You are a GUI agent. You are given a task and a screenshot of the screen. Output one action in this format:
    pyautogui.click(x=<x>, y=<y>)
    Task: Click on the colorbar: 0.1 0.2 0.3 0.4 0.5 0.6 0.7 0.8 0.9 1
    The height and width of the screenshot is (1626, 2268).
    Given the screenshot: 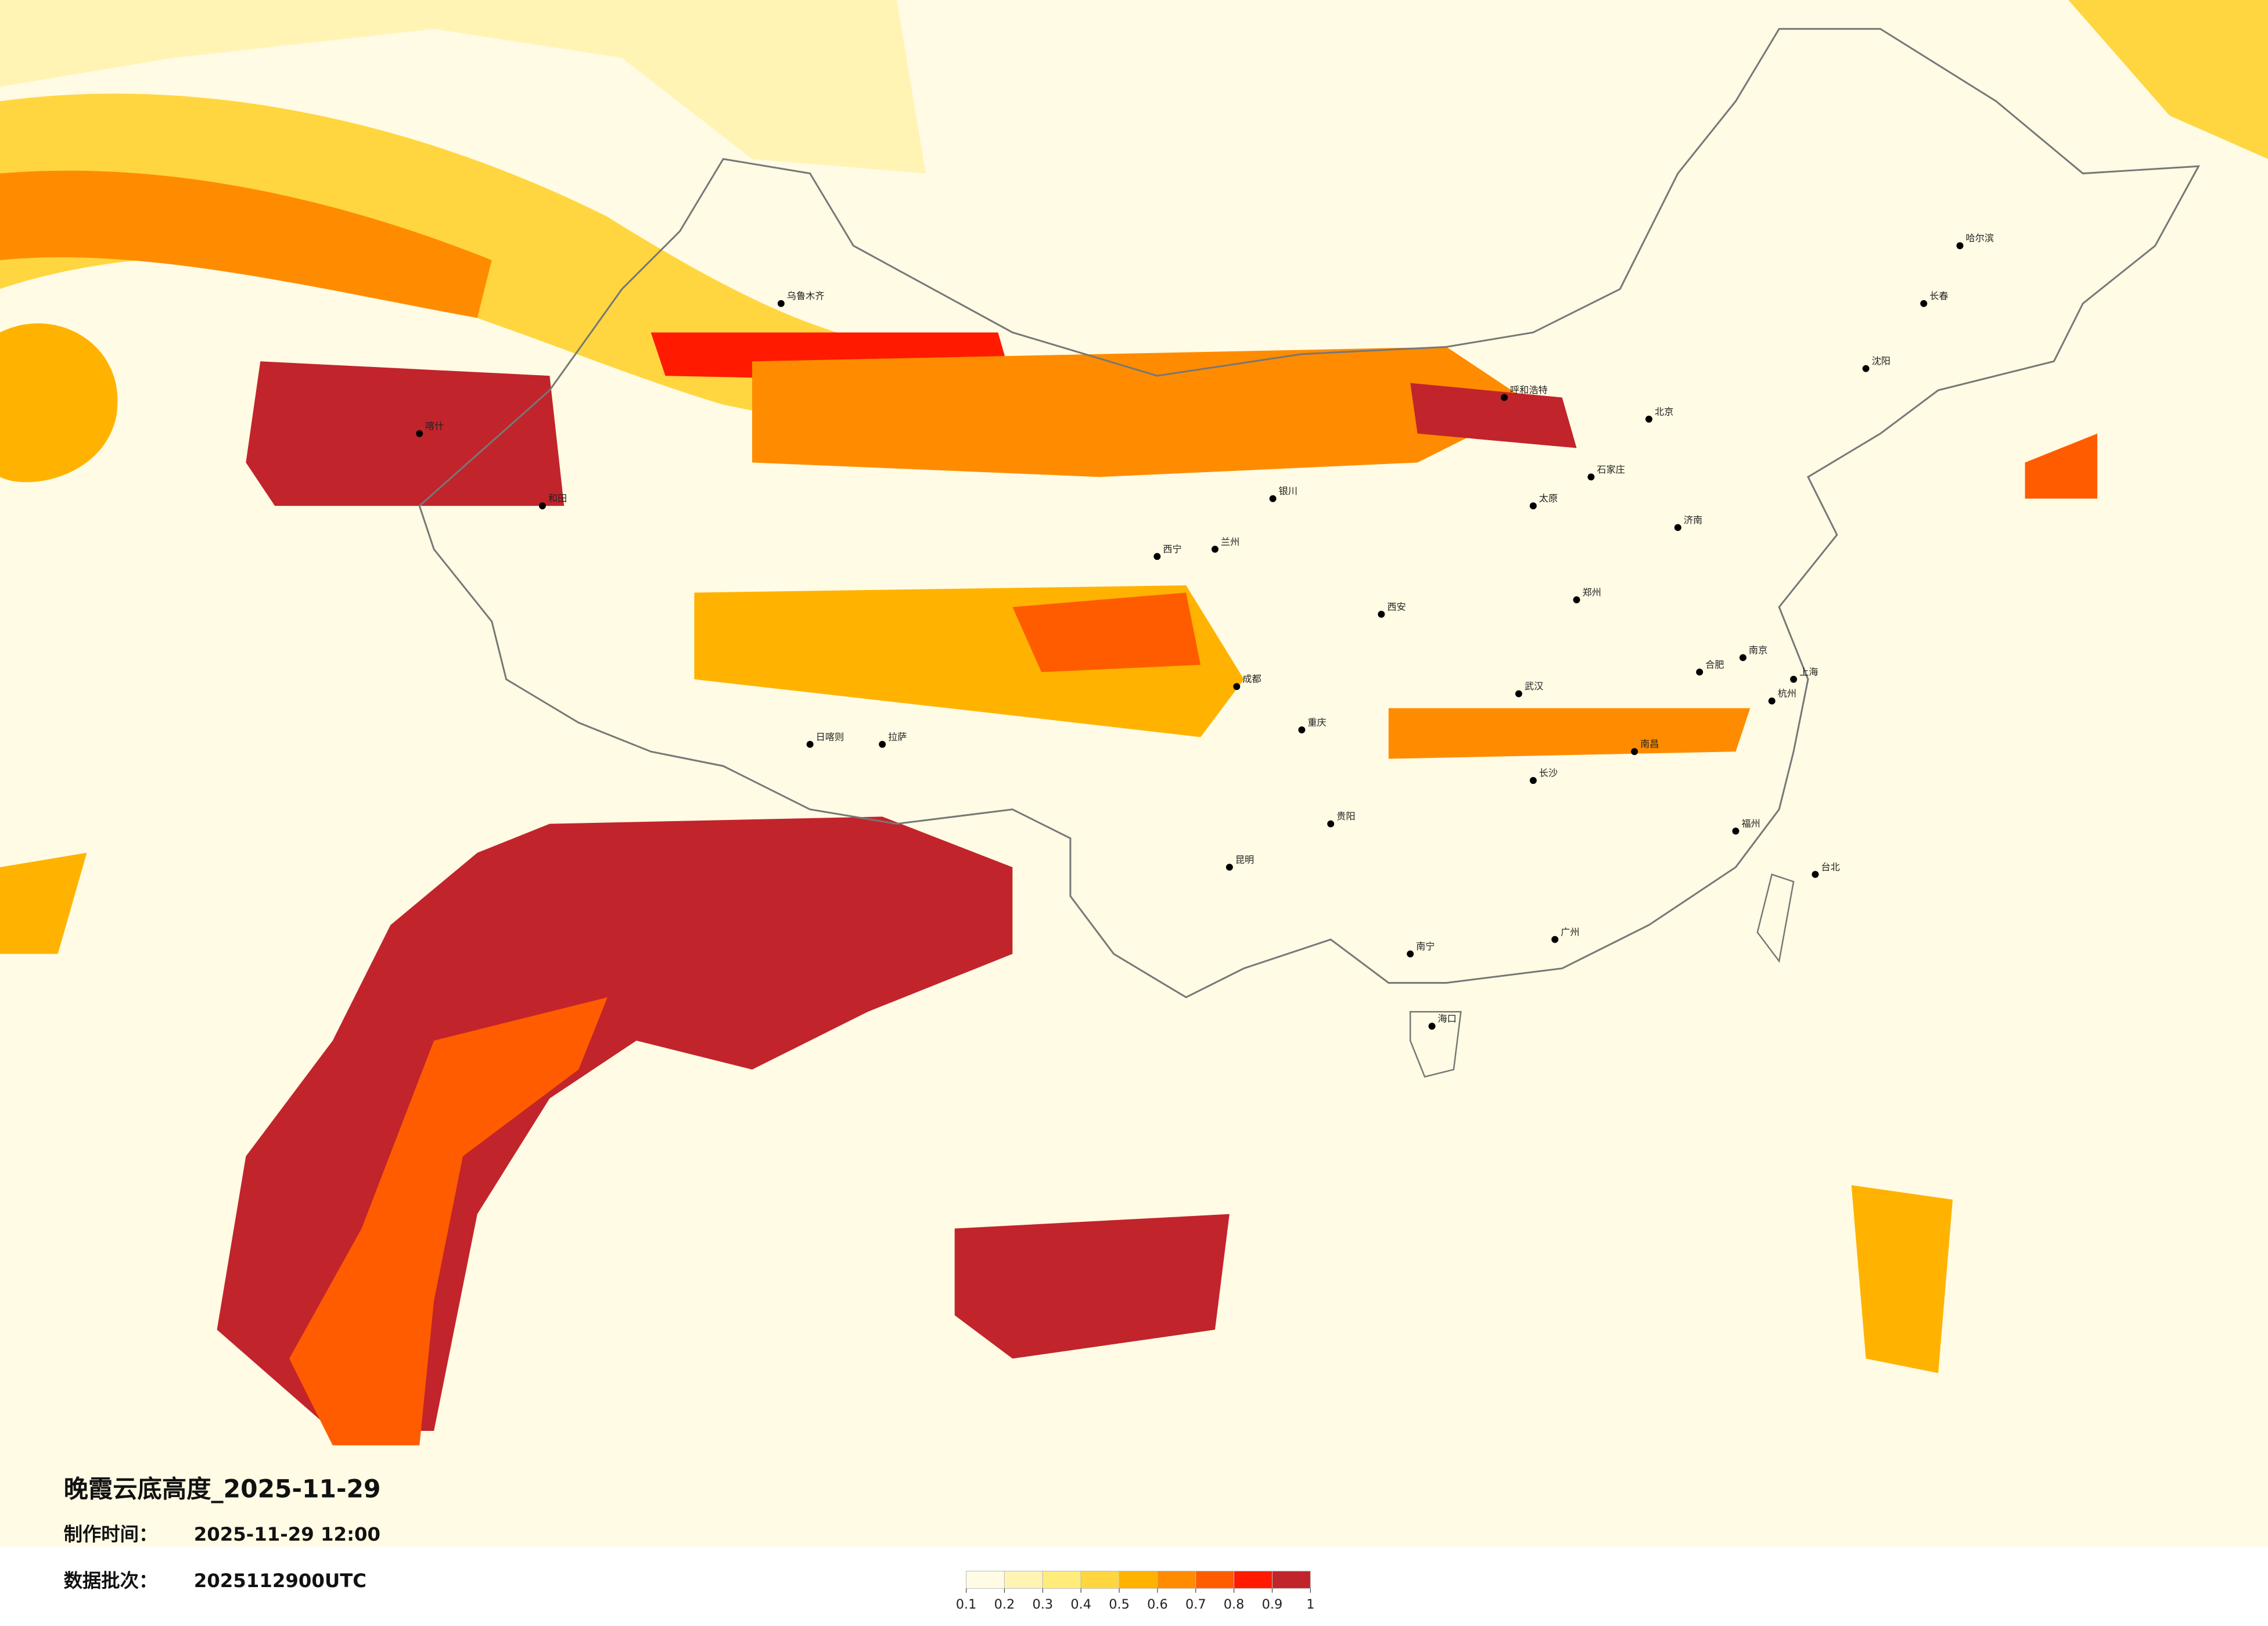 What is the action you would take?
    pyautogui.click(x=1135, y=1591)
    